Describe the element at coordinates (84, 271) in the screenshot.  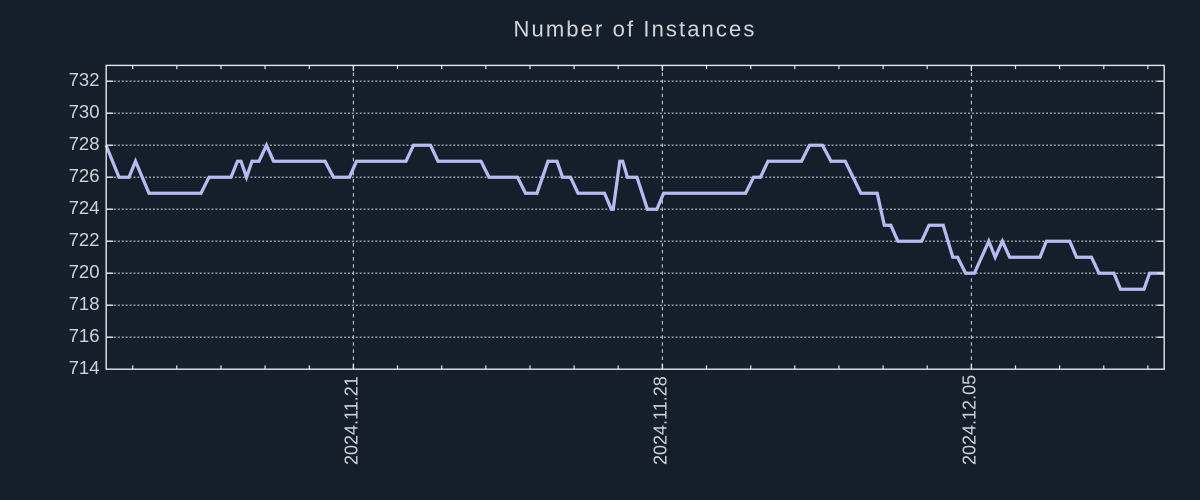
I see `svg-text: 720` at that location.